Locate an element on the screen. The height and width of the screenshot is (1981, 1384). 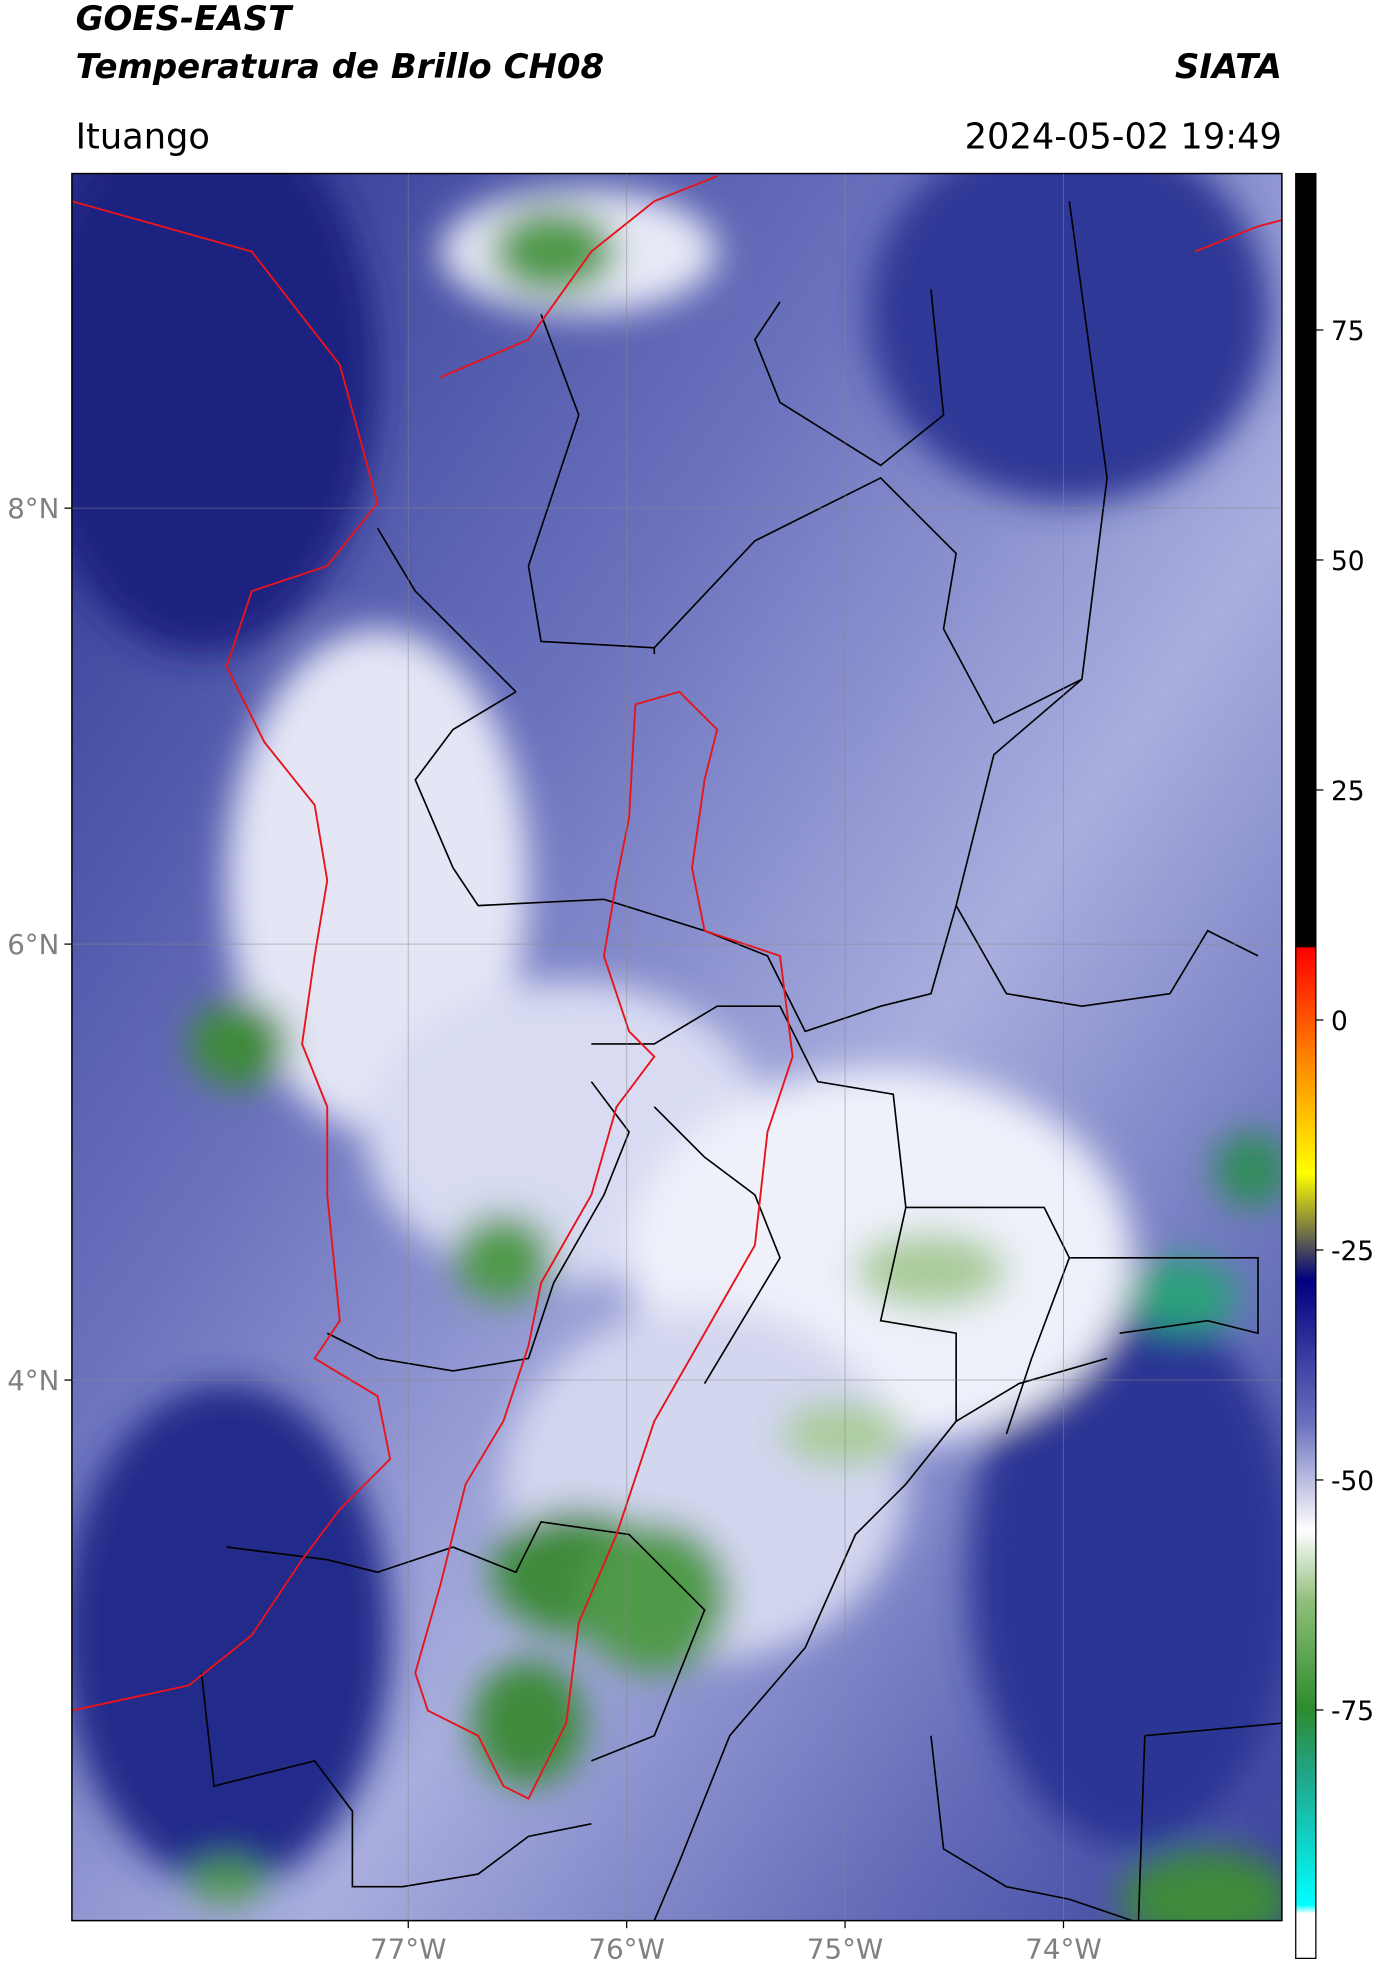
x-tick-label: 74°W is located at coordinates (1063, 1948).